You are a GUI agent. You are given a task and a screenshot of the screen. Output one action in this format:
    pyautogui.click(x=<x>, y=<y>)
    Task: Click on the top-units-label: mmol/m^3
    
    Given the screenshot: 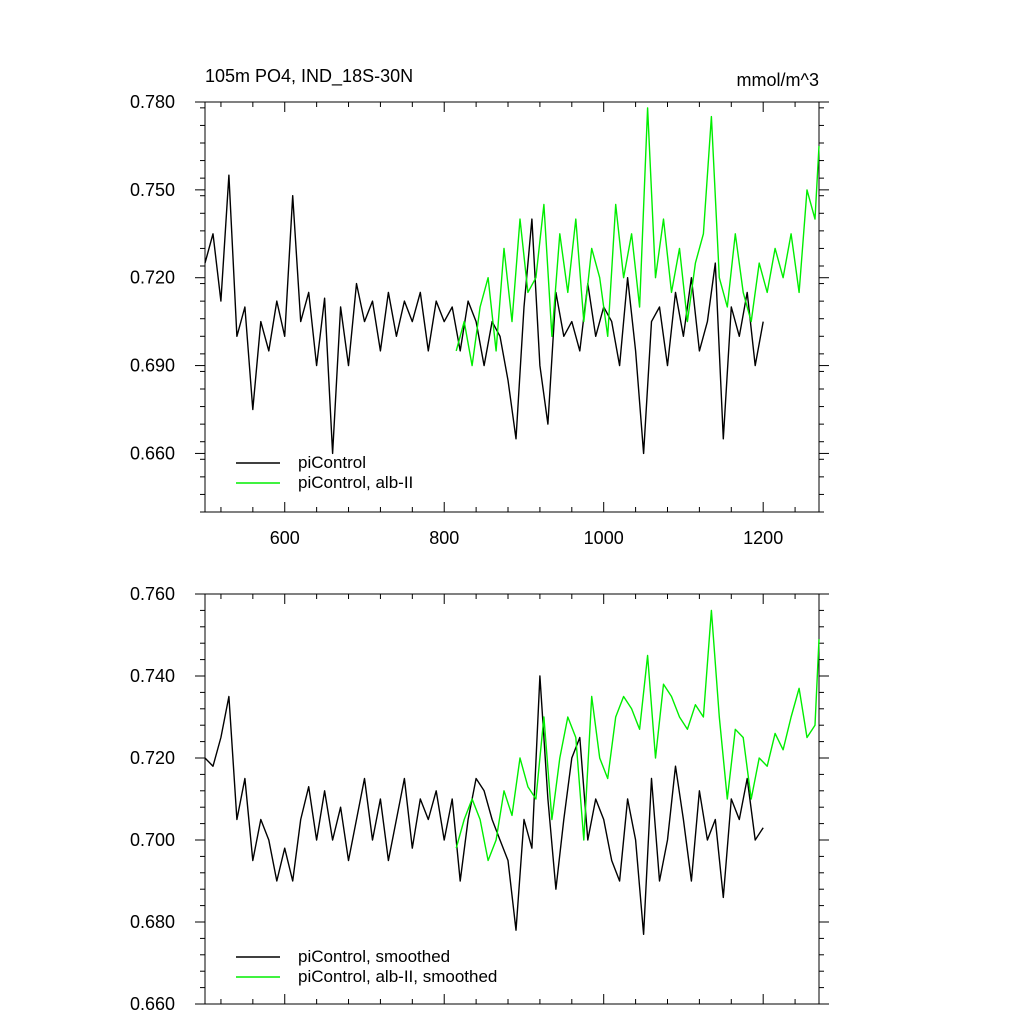 What is the action you would take?
    pyautogui.click(x=778, y=80)
    